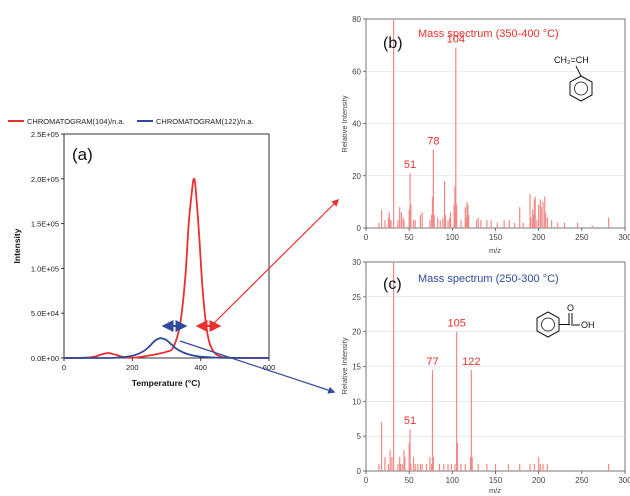 This screenshot has height=496, width=630. What do you see at coordinates (166, 383) in the screenshot?
I see `x-axis-title: Temperature (°C)` at bounding box center [166, 383].